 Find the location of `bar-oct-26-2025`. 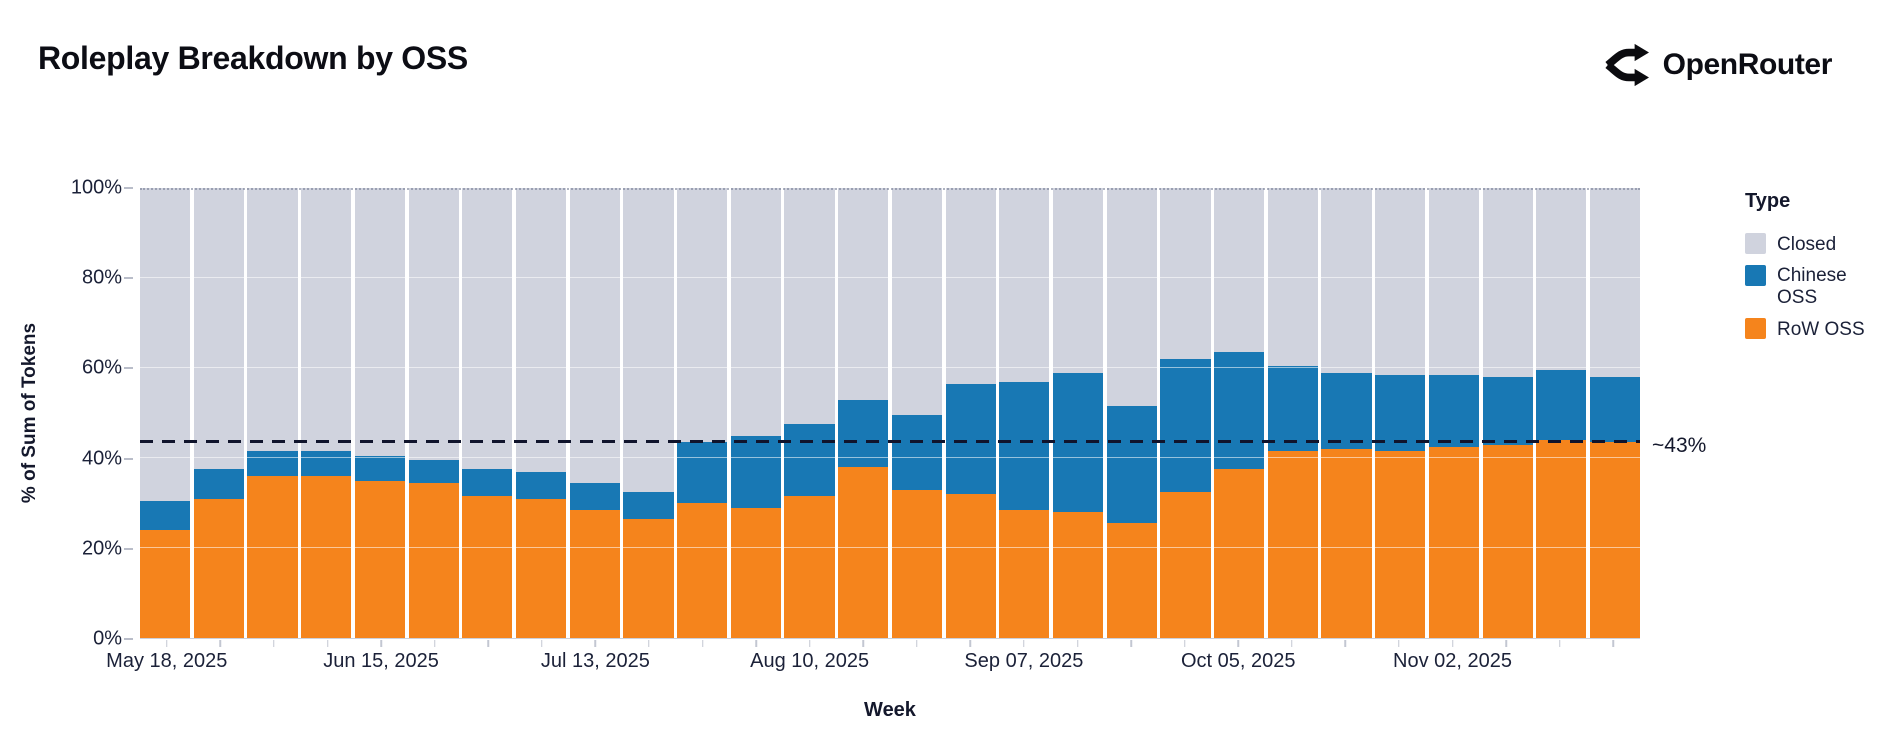

bar-oct-26-2025 is located at coordinates (1400, 413).